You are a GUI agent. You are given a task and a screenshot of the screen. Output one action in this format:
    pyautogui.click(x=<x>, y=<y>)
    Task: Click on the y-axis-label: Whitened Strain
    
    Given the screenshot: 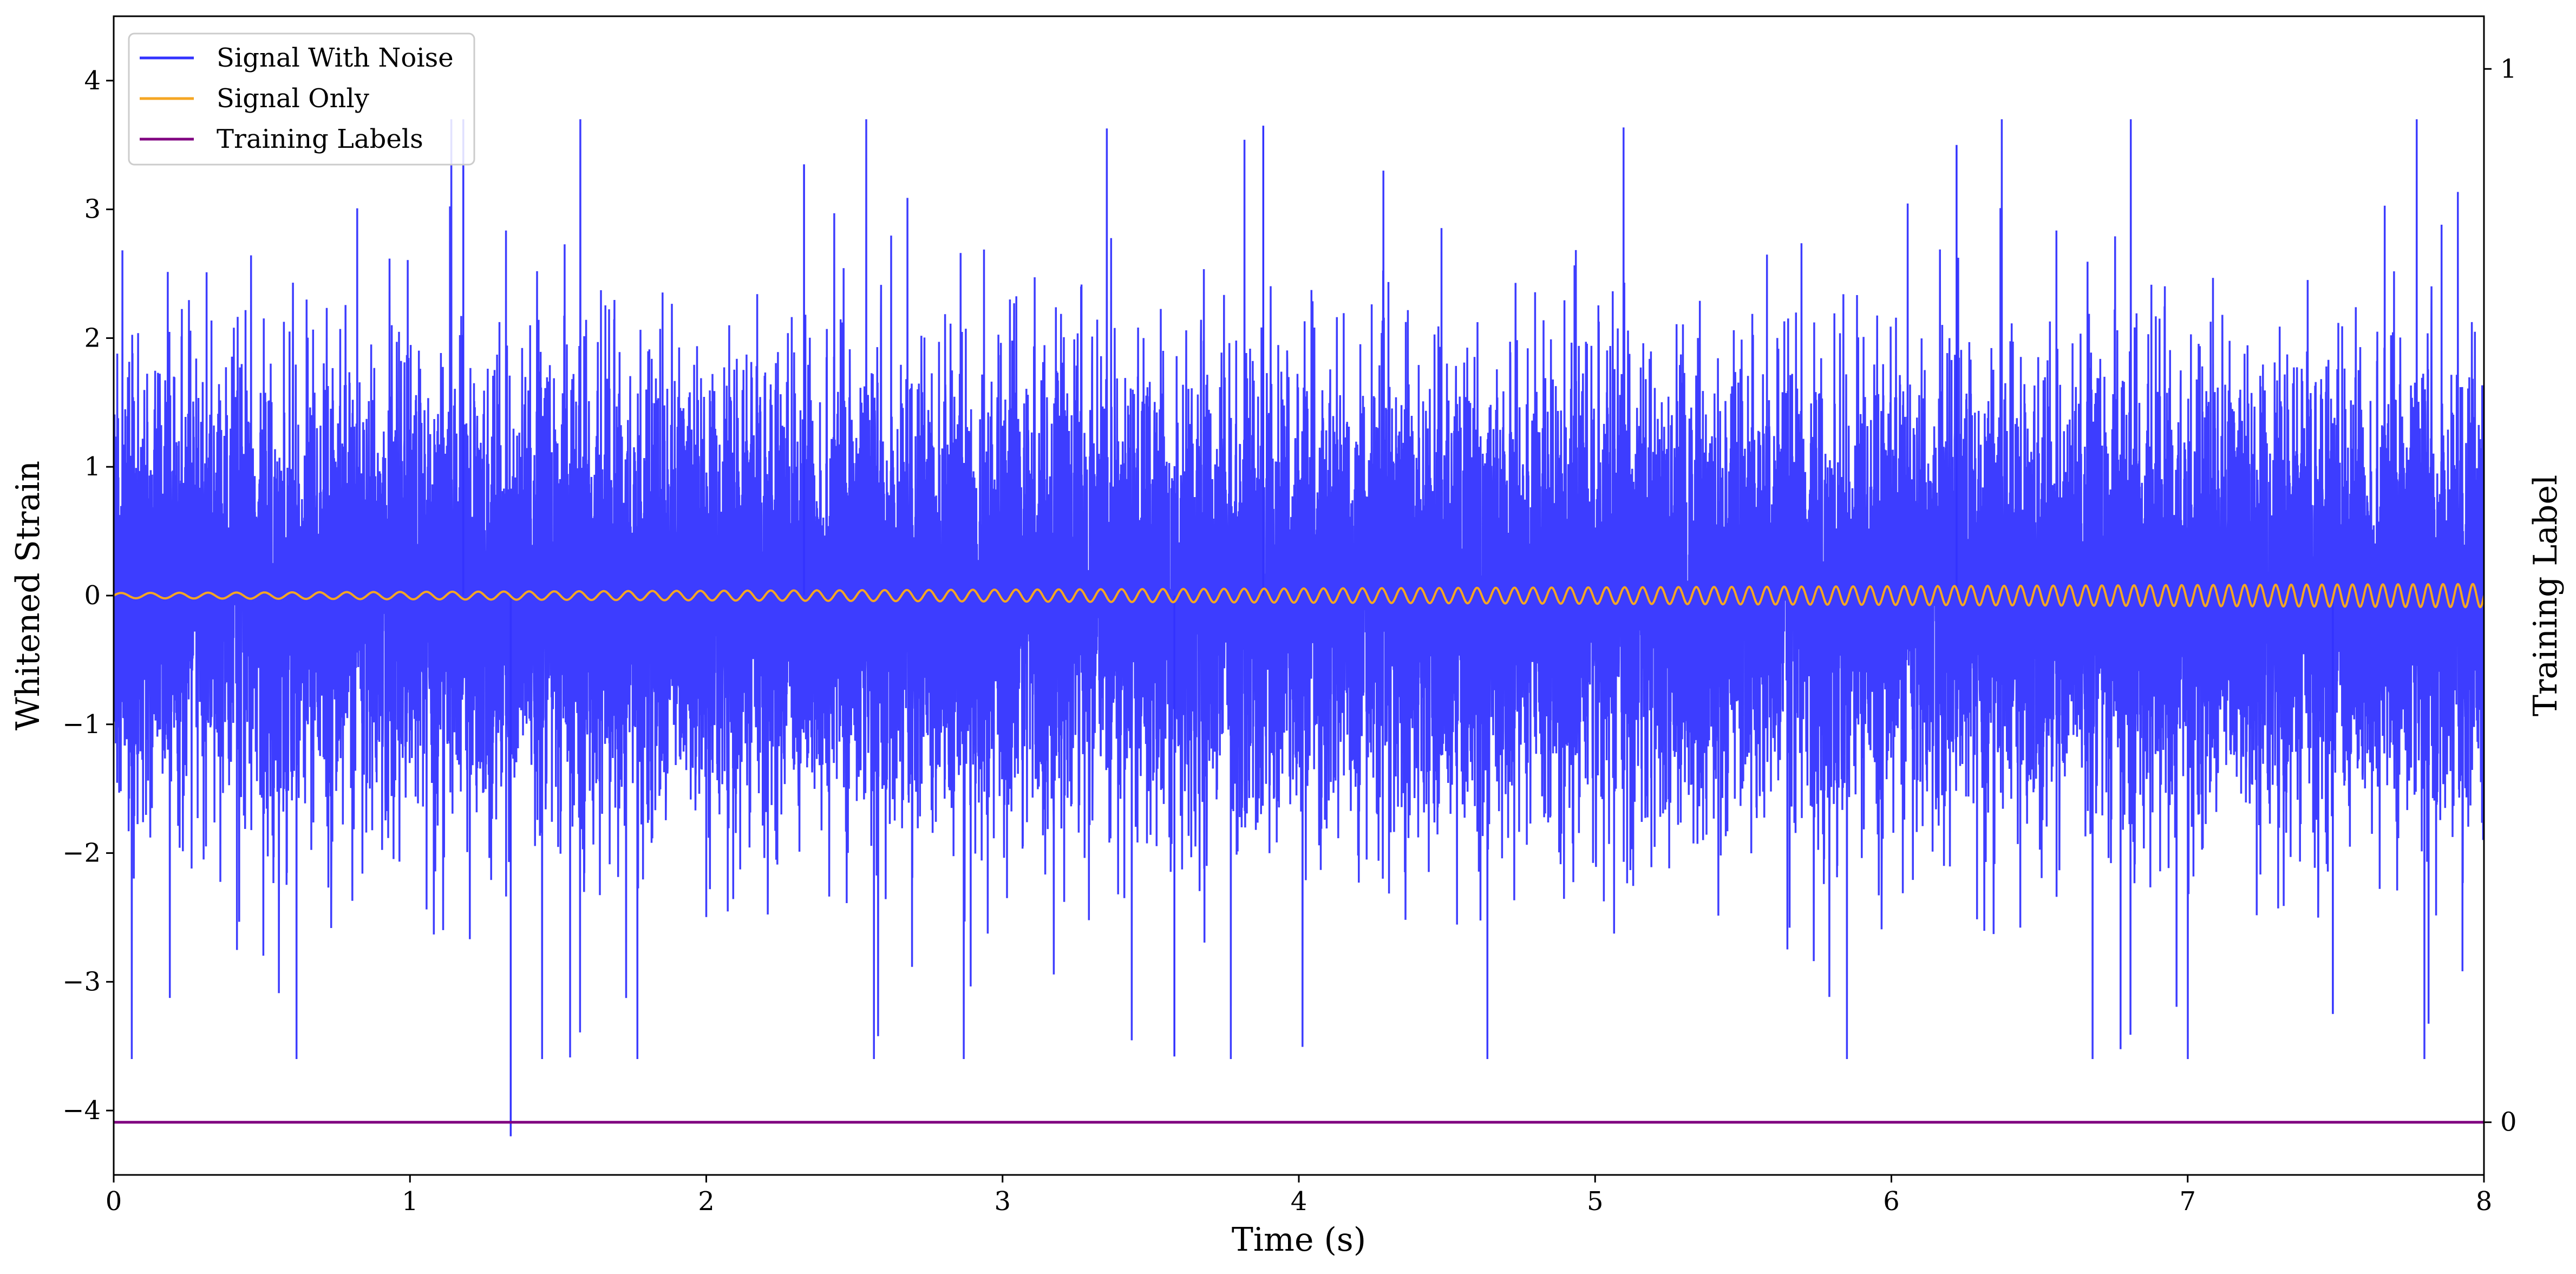 What is the action you would take?
    pyautogui.click(x=28, y=595)
    